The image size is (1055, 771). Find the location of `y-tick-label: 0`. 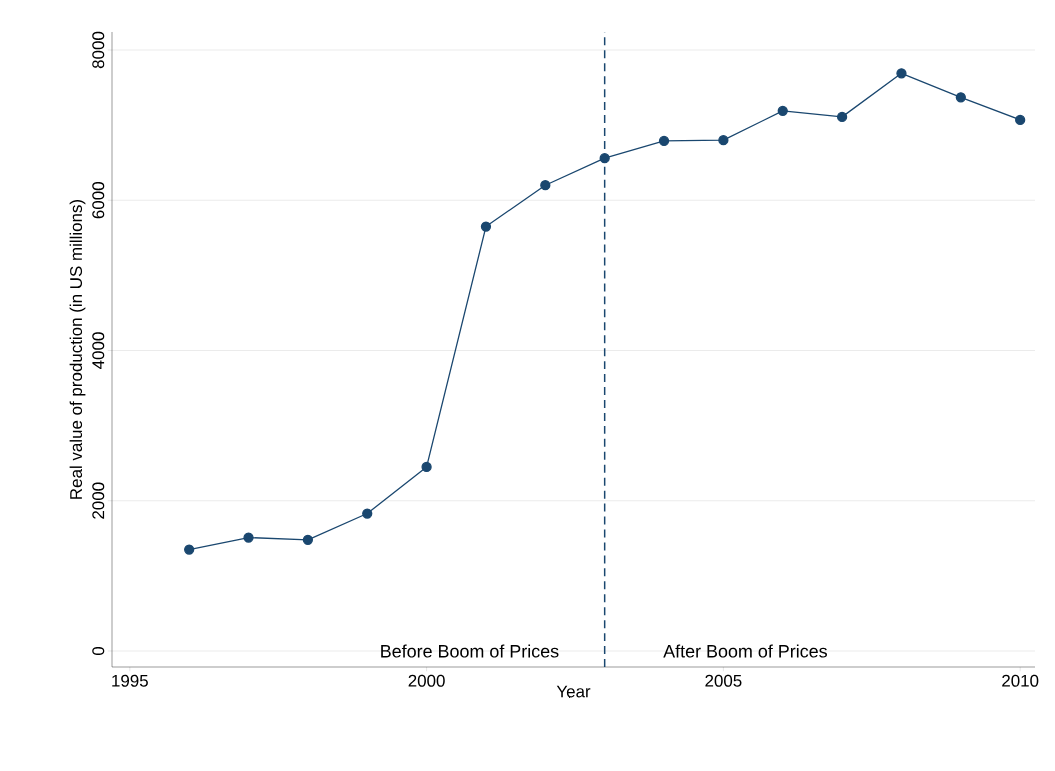

y-tick-label: 0 is located at coordinates (98, 651).